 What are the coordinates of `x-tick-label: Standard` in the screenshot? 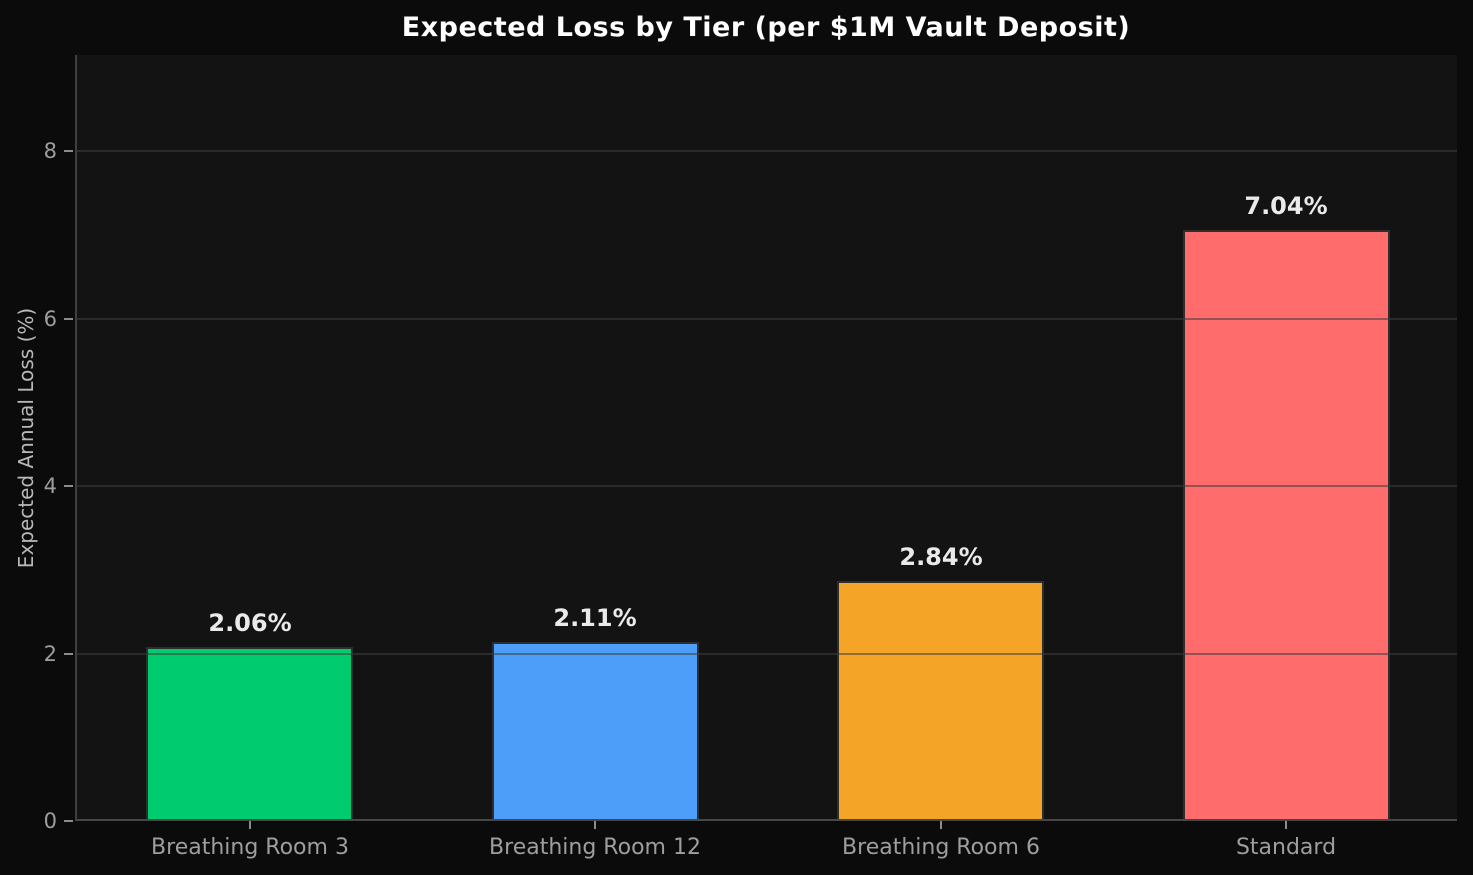 It's located at (1286, 847).